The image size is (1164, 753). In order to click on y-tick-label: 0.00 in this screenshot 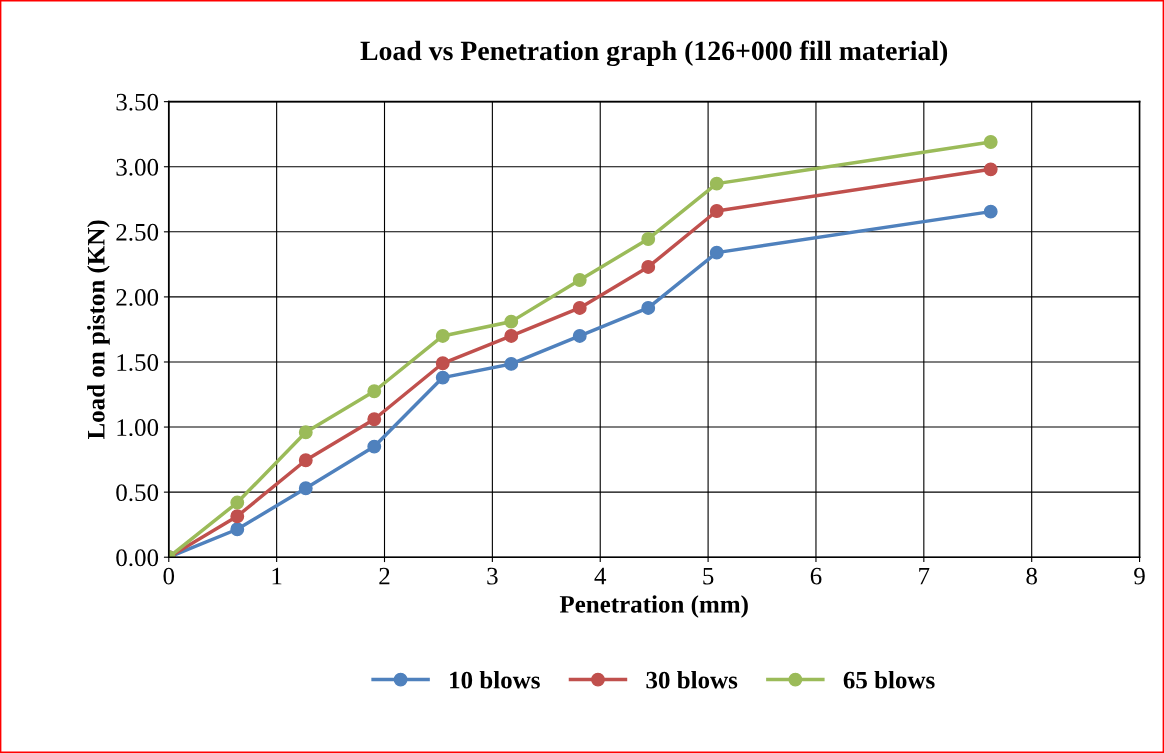, I will do `click(137, 558)`.